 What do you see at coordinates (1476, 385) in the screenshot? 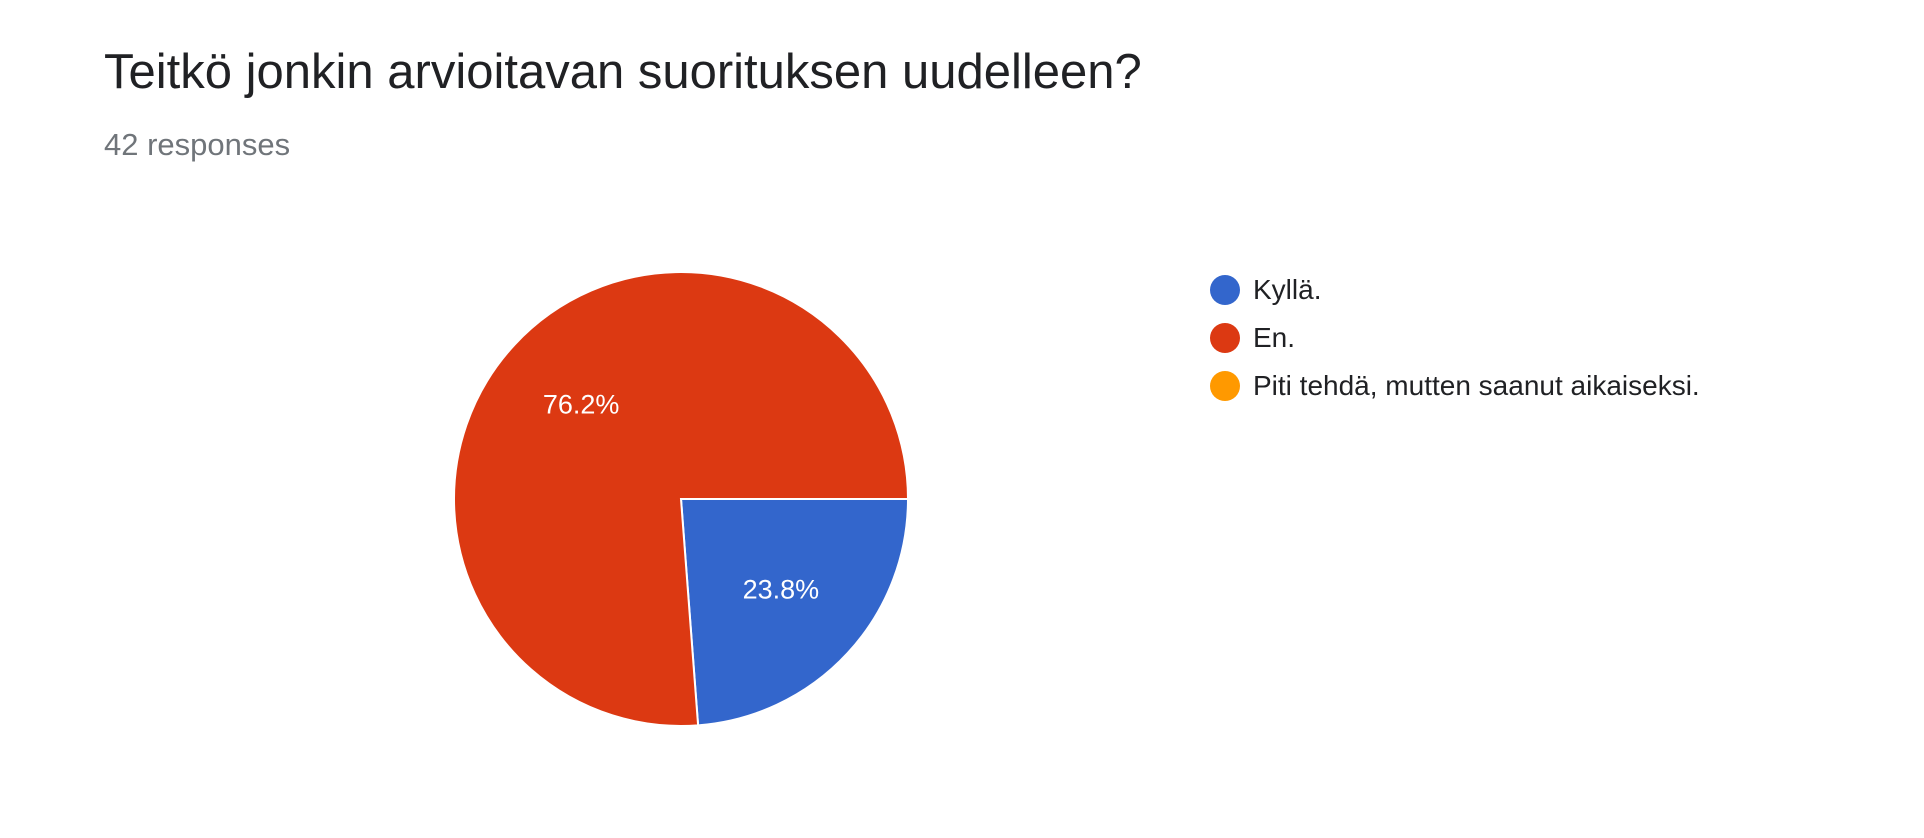
I see `legend-label: Piti tehdä, mutten saanut aikaiseksi.` at bounding box center [1476, 385].